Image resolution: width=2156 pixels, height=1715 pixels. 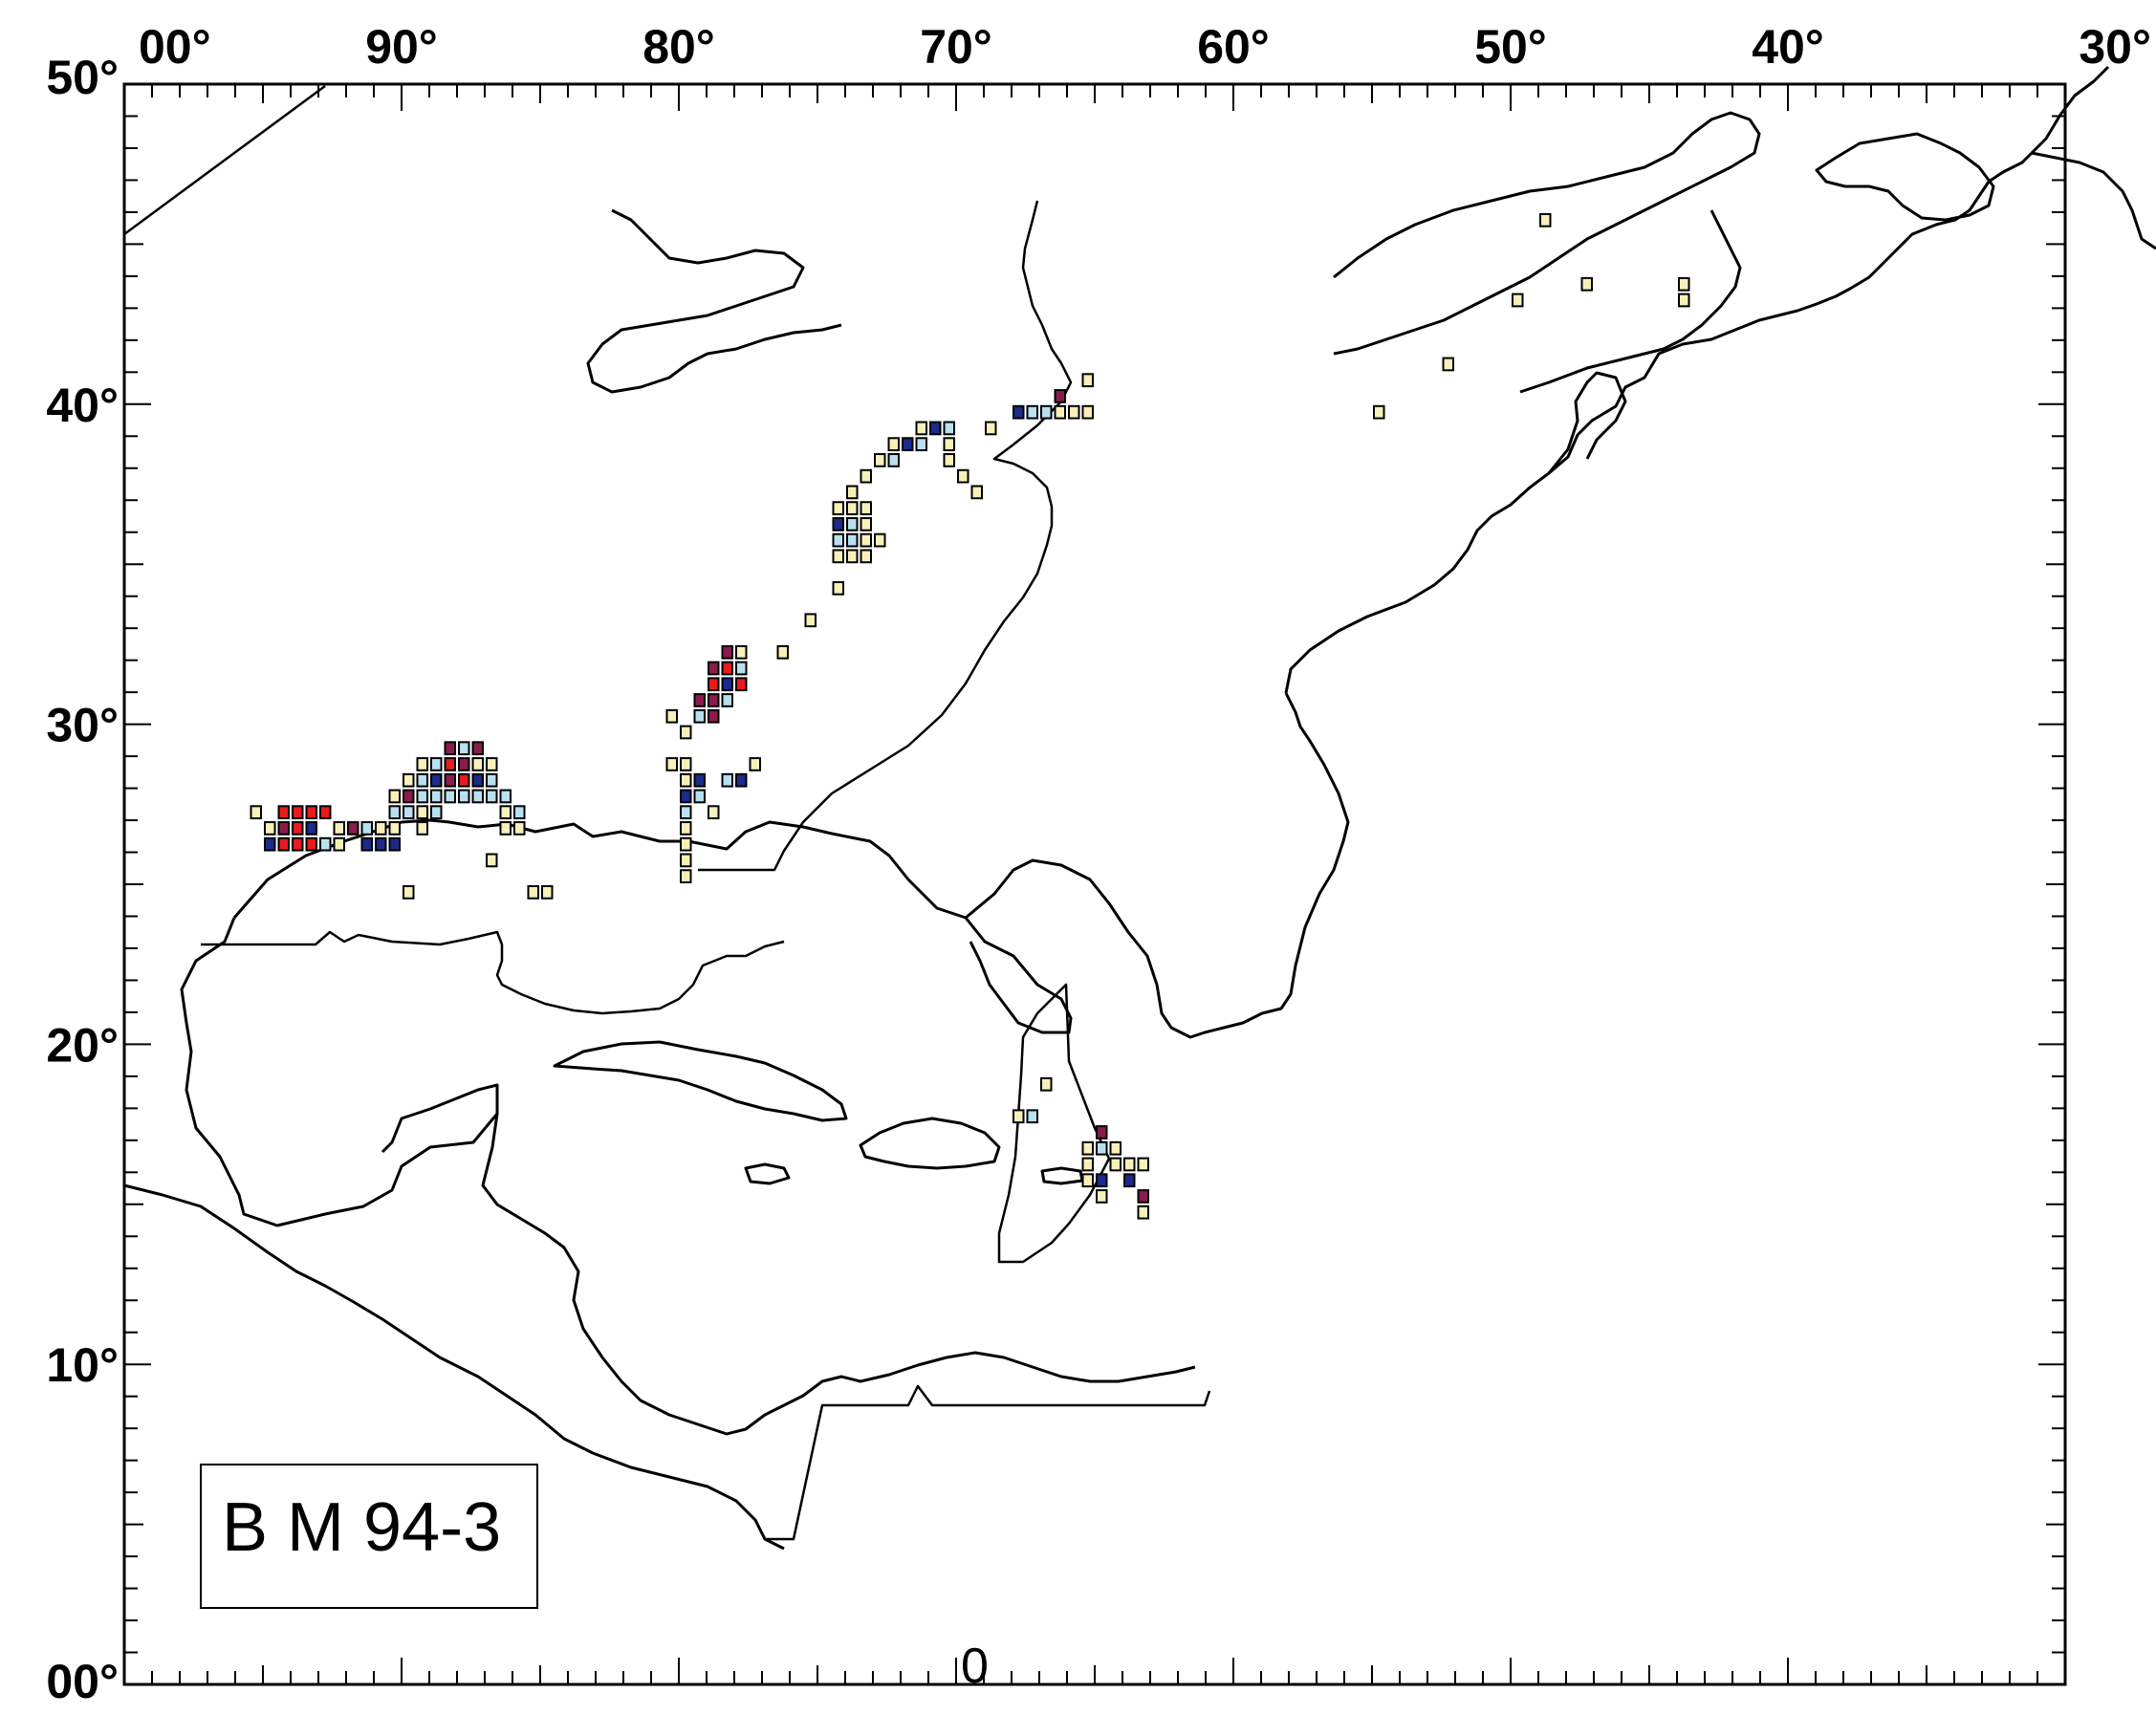 What do you see at coordinates (930, 1143) in the screenshot?
I see `coastline-hispaniola` at bounding box center [930, 1143].